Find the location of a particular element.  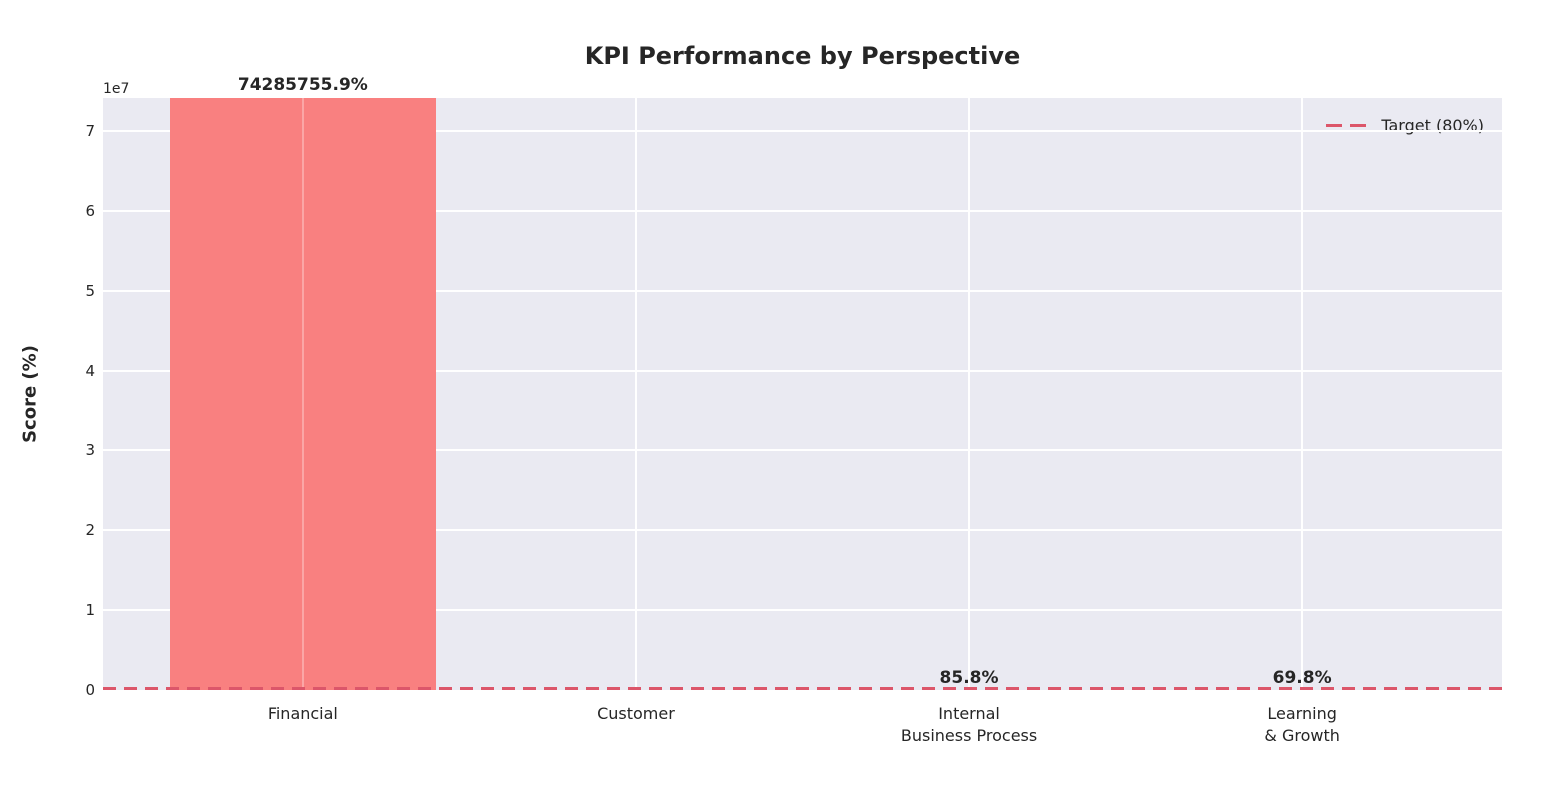

target-line-legend-swatch is located at coordinates (1346, 125).